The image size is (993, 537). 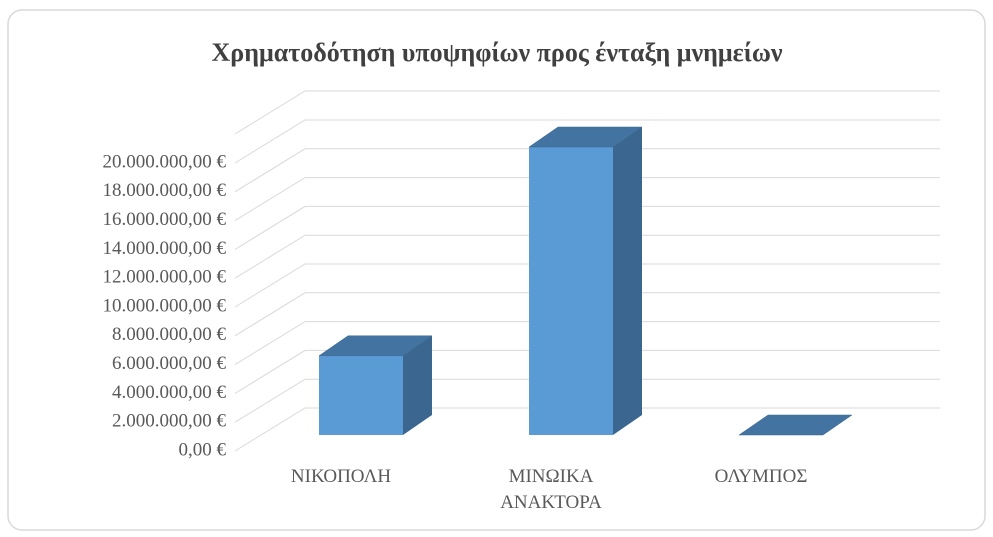 What do you see at coordinates (587, 112) in the screenshot?
I see `wall-edge` at bounding box center [587, 112].